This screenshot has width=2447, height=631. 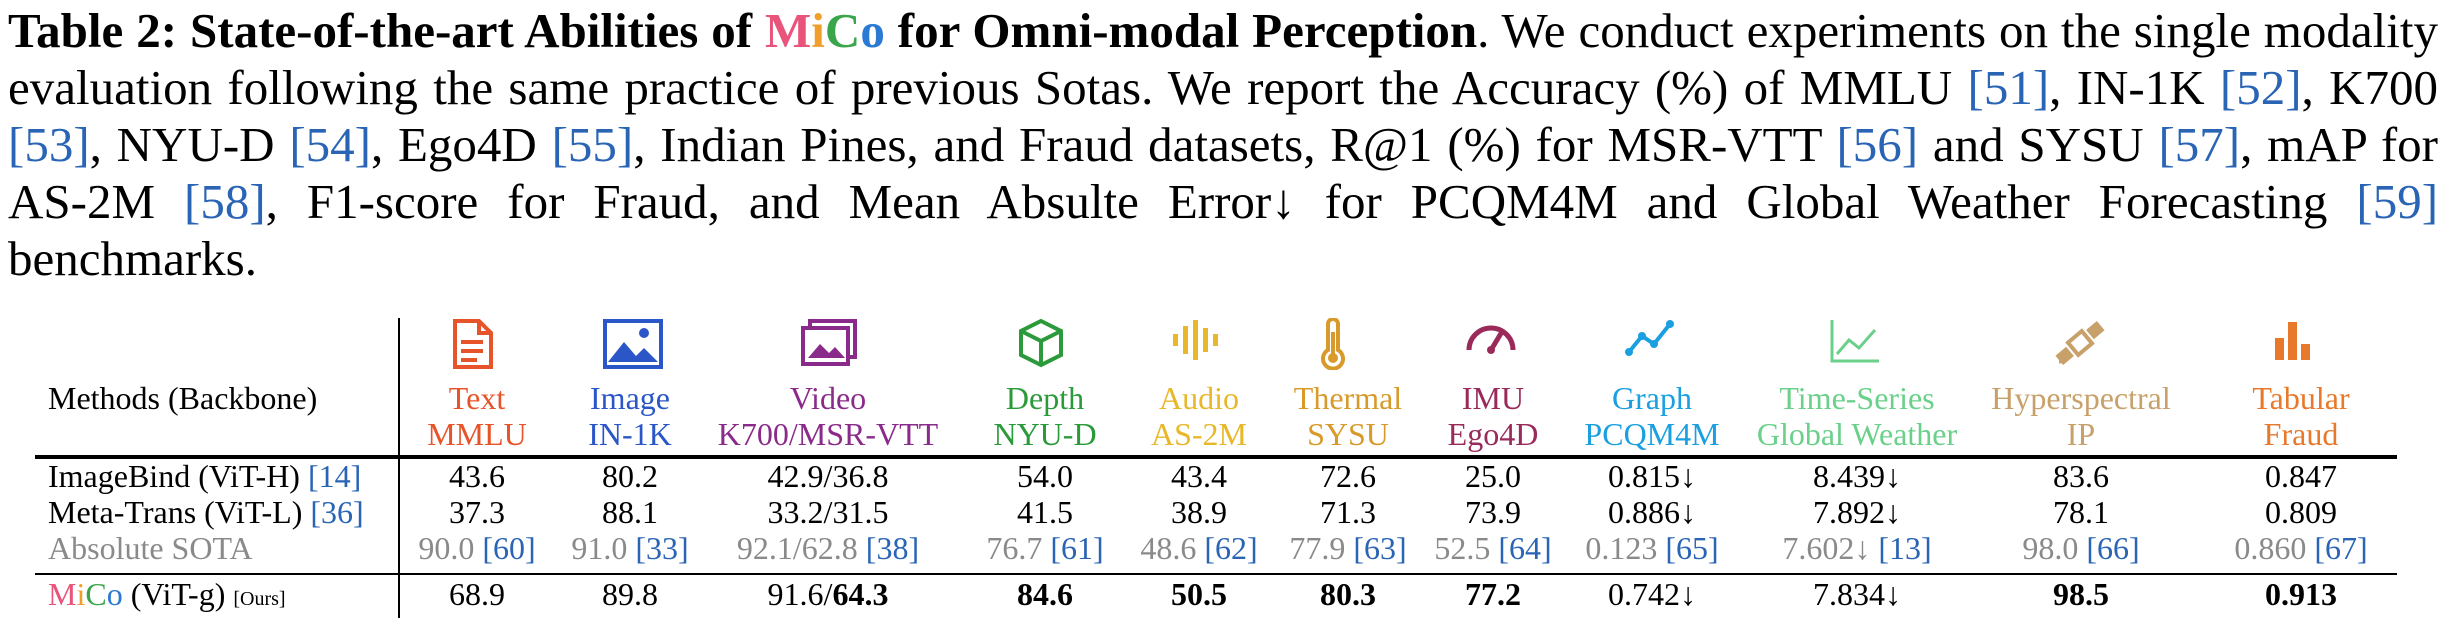 I want to click on citation-link: [13], so click(x=1905, y=548).